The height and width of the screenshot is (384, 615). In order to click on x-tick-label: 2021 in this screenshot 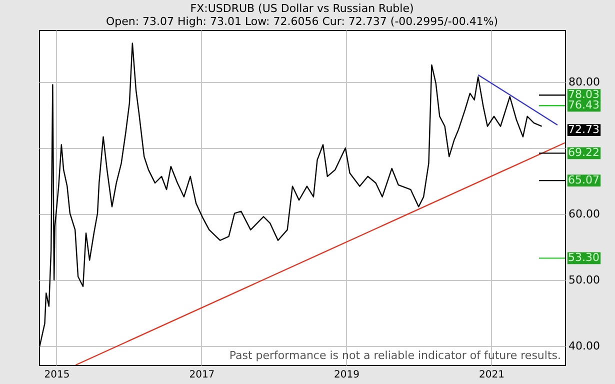, I will do `click(491, 375)`.